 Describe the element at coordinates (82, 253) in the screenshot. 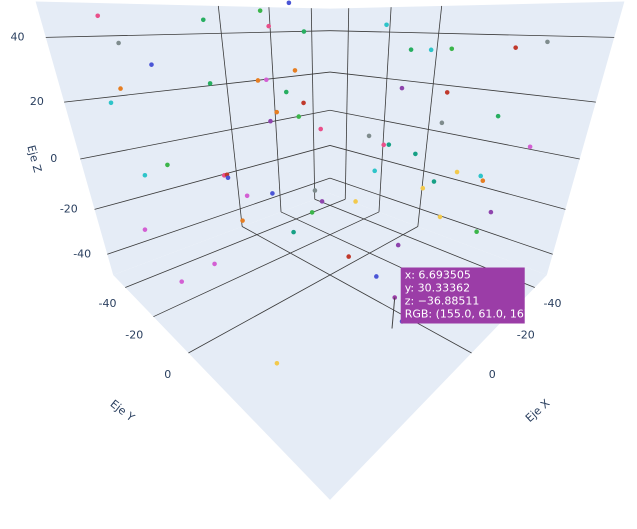

I see `z-tick-label: -40` at that location.